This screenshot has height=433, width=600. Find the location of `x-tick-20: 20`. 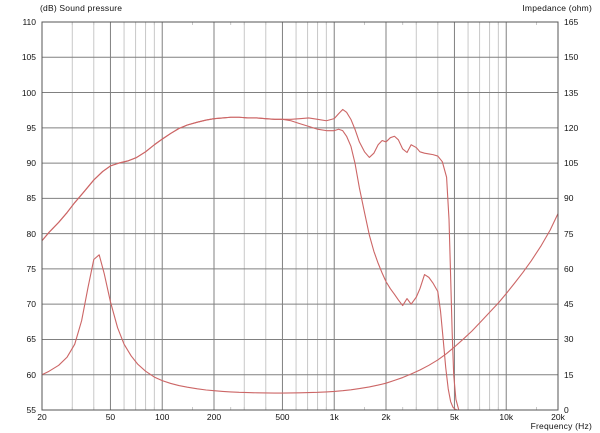

x-tick-20: 20 is located at coordinates (42, 417).